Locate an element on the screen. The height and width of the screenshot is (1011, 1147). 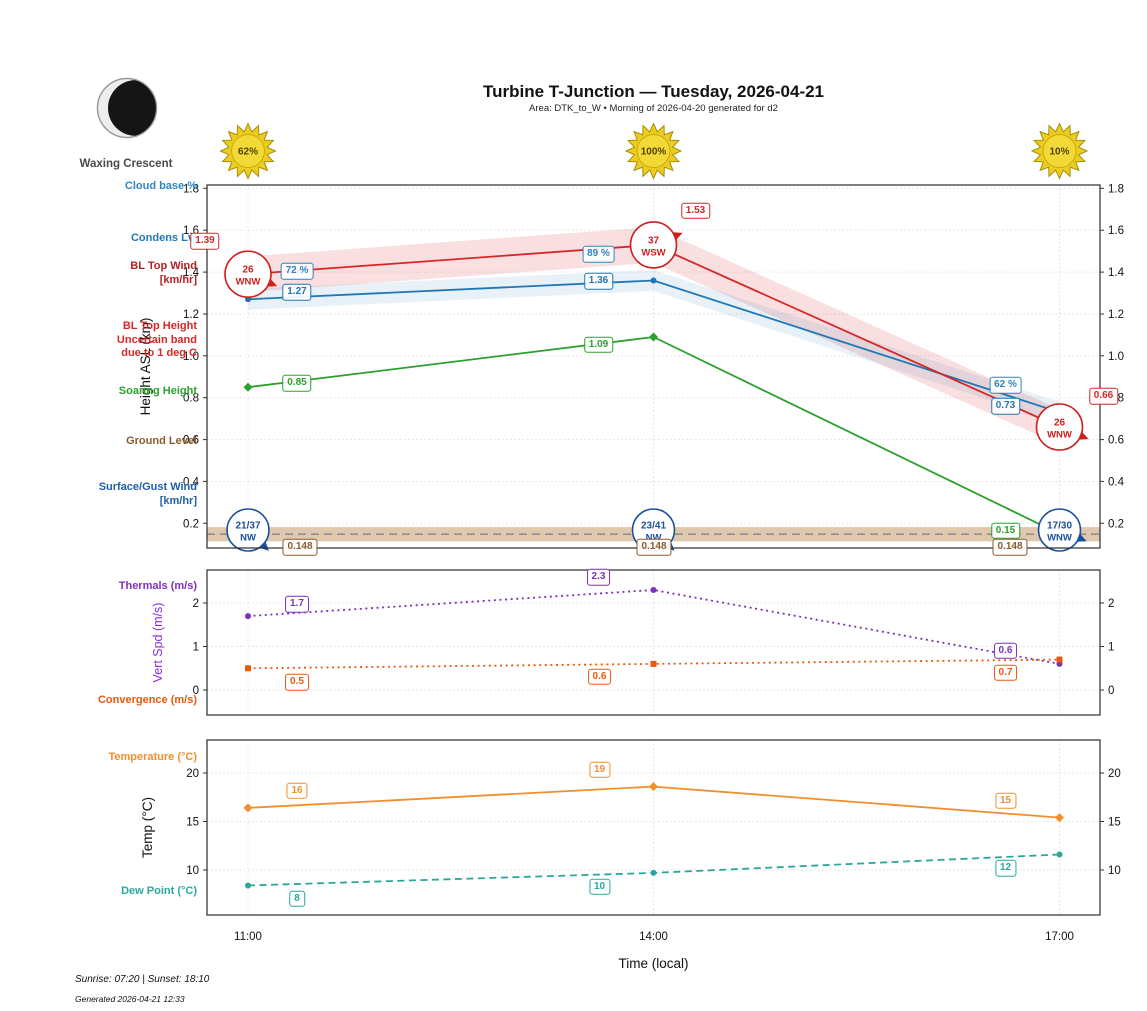
label-convergence: Convergence (m/s) is located at coordinates (147, 700).